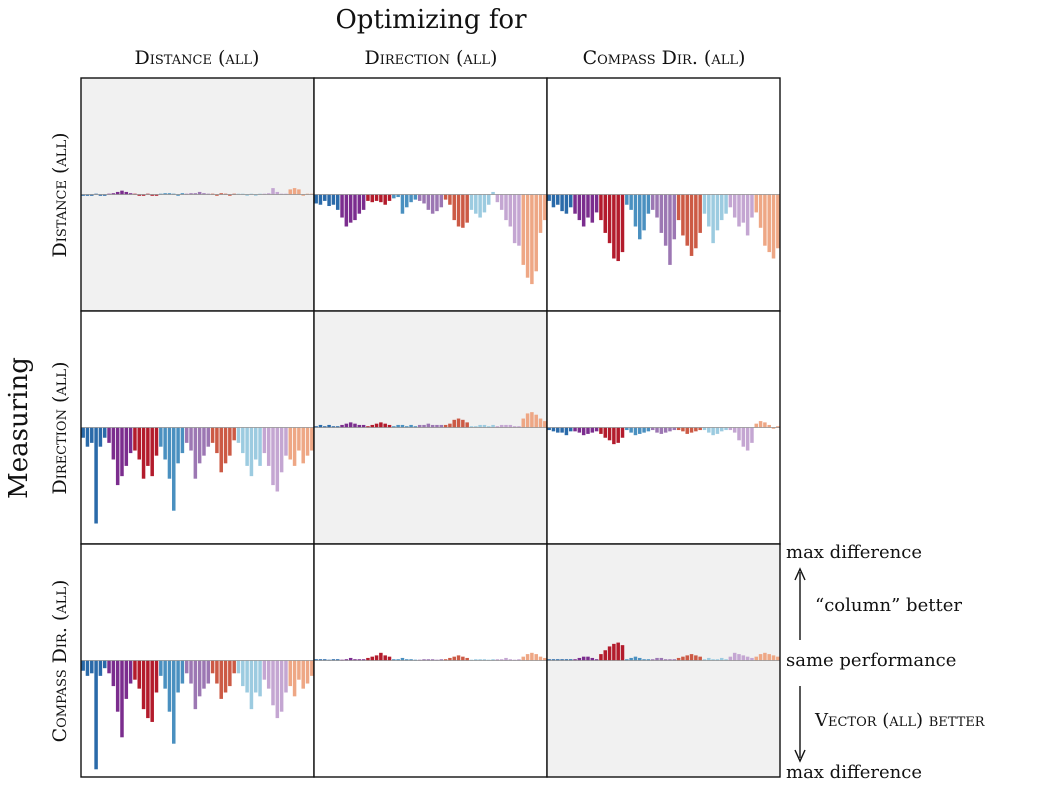 The image size is (1041, 786). Describe the element at coordinates (663, 194) in the screenshot. I see `panel-r1-c3` at that location.